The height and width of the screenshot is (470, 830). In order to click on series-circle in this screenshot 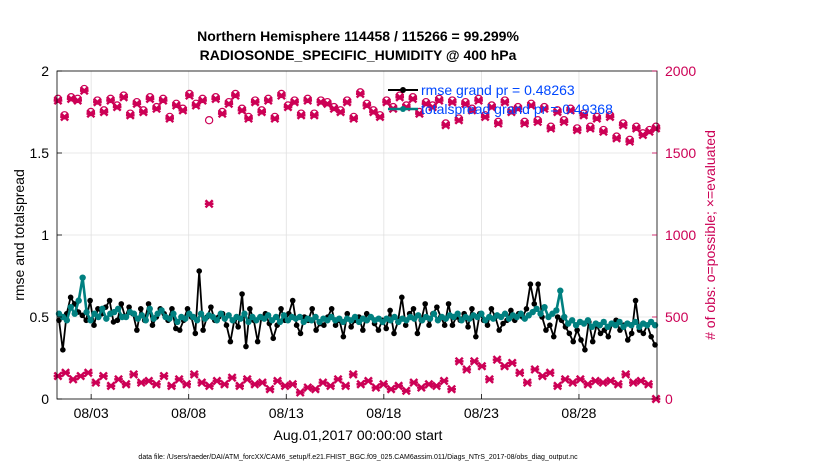, I will do `click(357, 114)`.